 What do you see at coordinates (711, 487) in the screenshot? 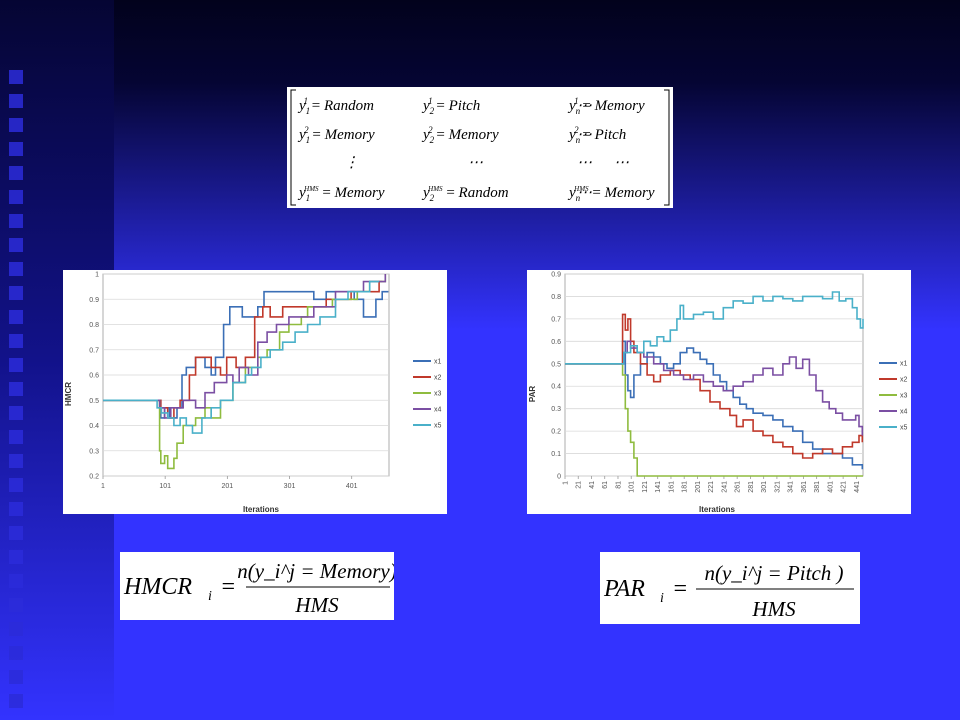
I see `x-tick-label: 221` at bounding box center [711, 487].